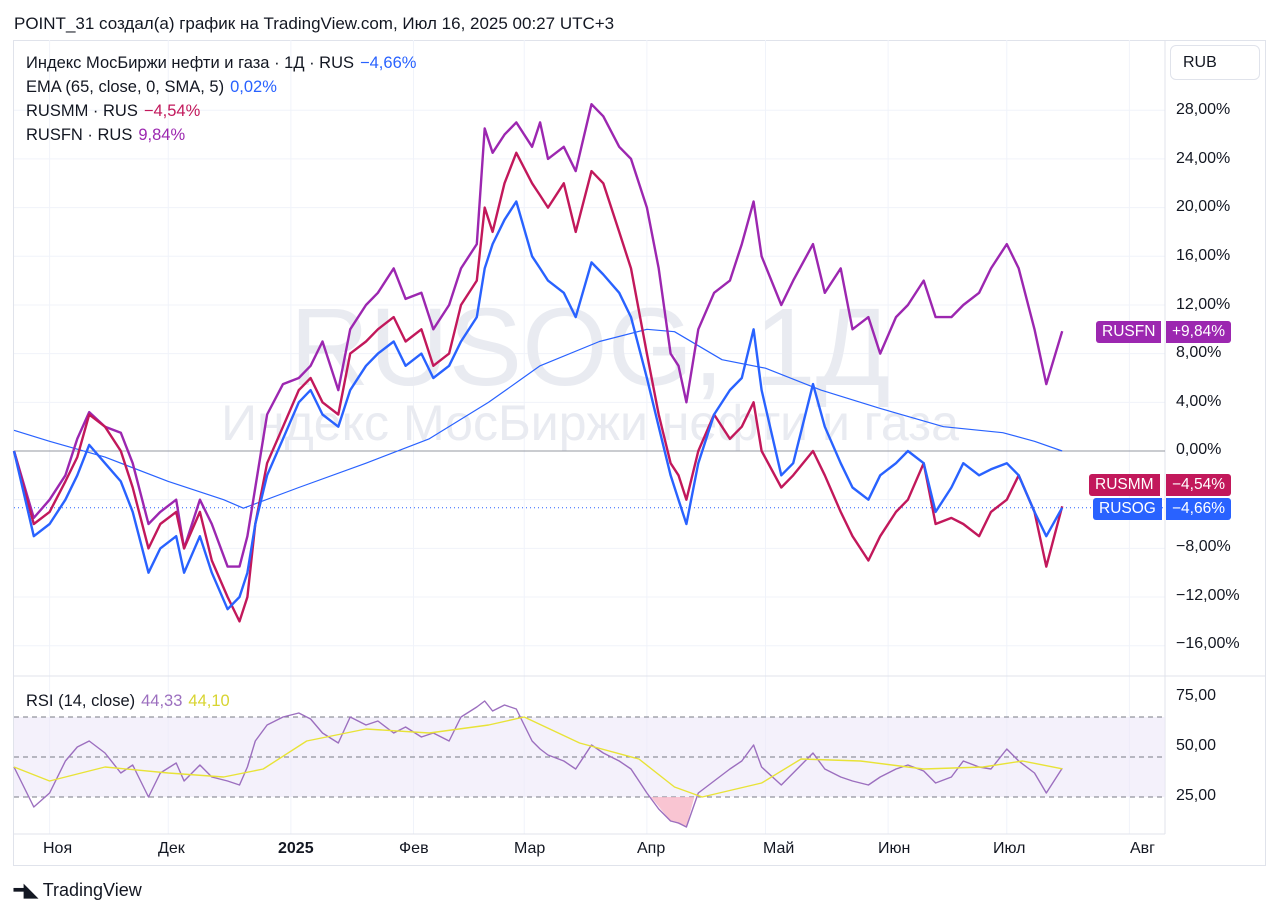 The width and height of the screenshot is (1280, 917). Describe the element at coordinates (125, 87) in the screenshot. I see `legend-label: EMA (65, close, 0, SMA, 5)` at that location.